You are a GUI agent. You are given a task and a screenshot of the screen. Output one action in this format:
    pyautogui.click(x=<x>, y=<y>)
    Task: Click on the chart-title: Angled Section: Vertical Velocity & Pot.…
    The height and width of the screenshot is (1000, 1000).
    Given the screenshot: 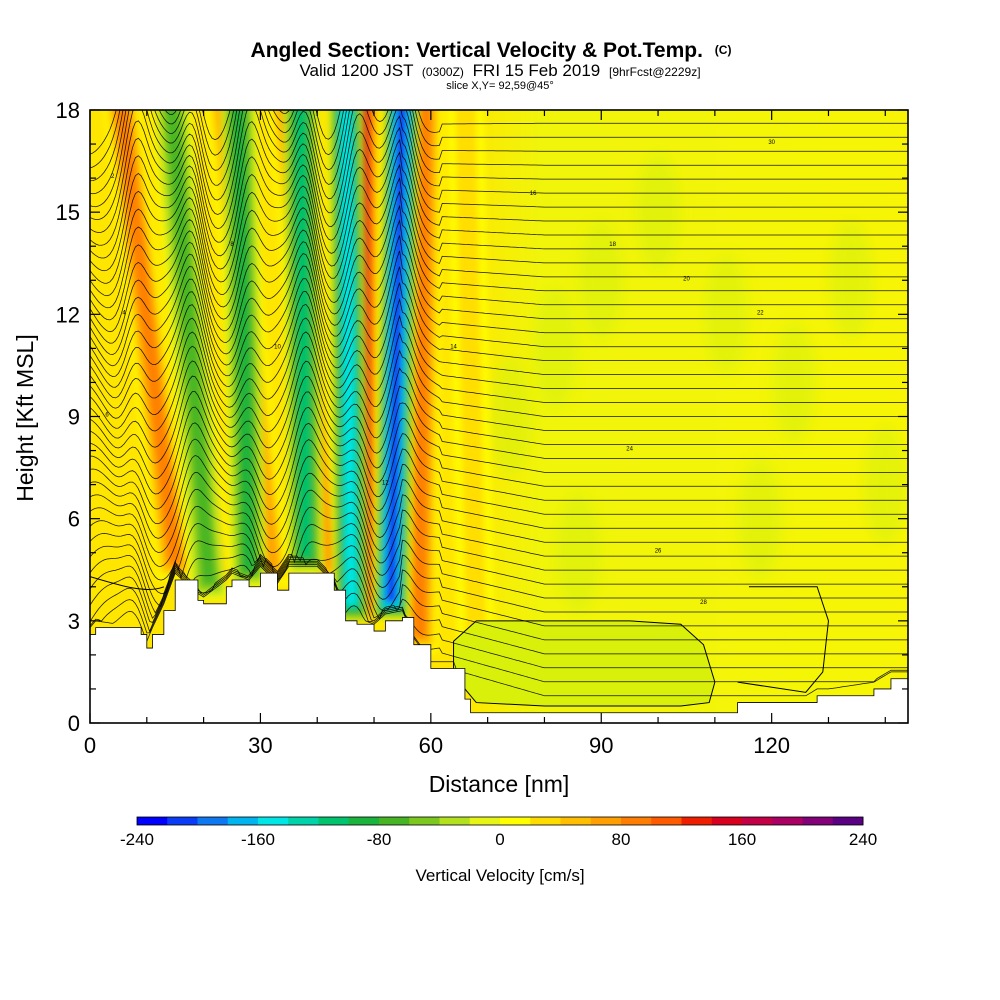 What is the action you would take?
    pyautogui.click(x=491, y=50)
    